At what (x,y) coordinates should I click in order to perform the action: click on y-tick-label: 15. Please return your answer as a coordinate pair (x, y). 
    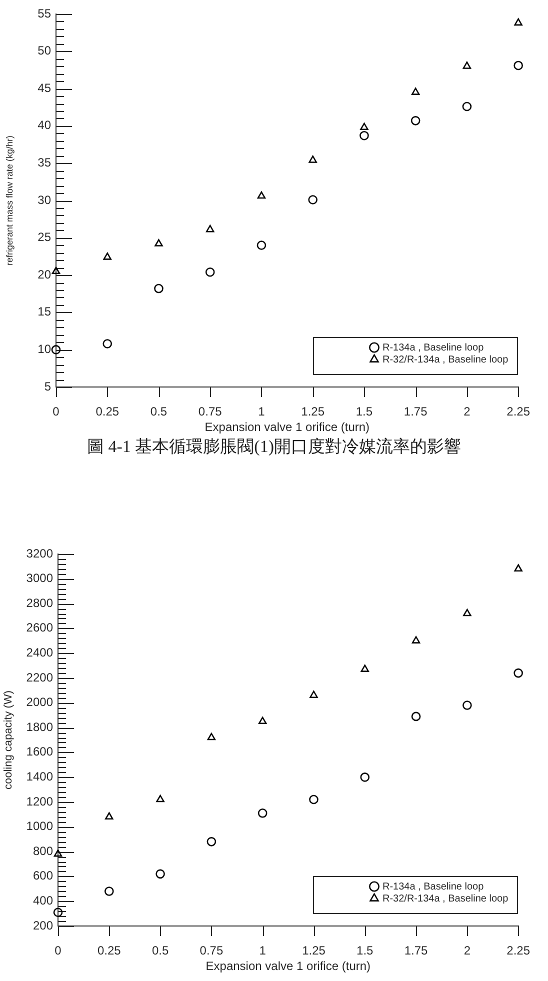
    Looking at the image, I should click on (45, 311).